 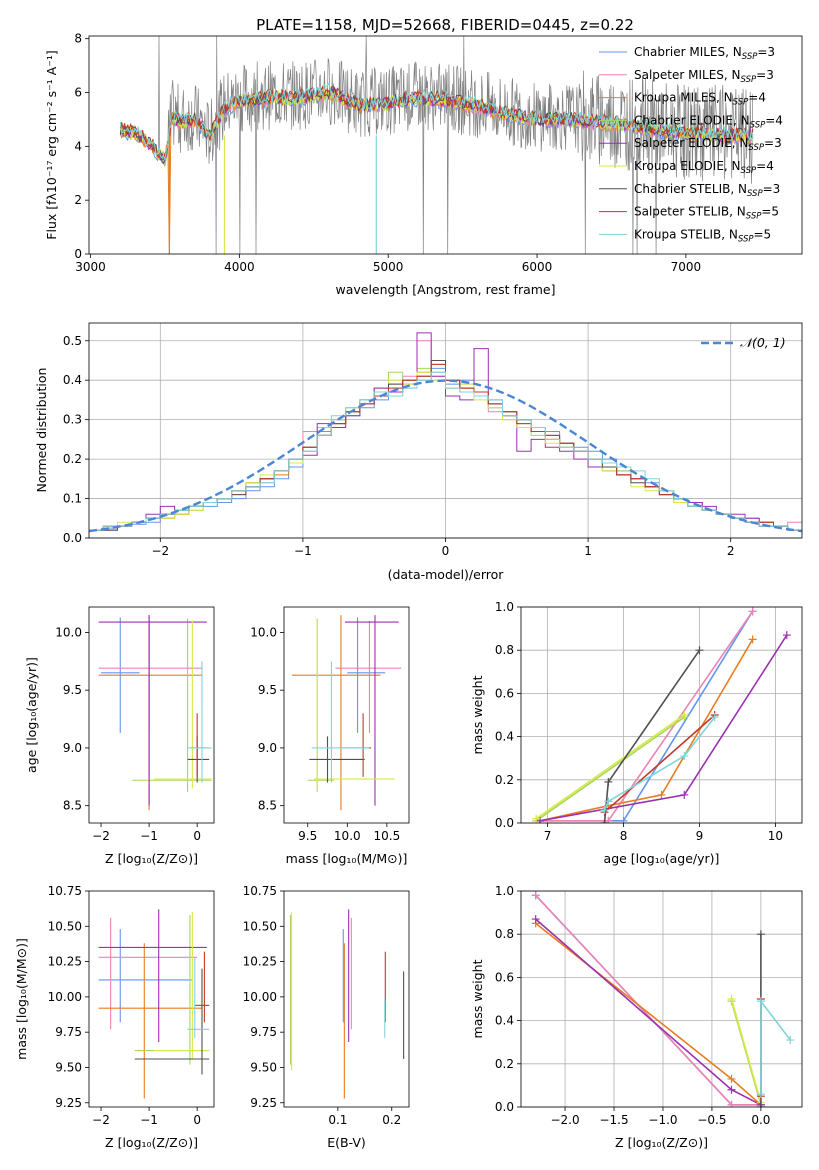 What do you see at coordinates (702, 235) in the screenshot?
I see `legend-entry: Kroupa STELIB, NSSP=5` at bounding box center [702, 235].